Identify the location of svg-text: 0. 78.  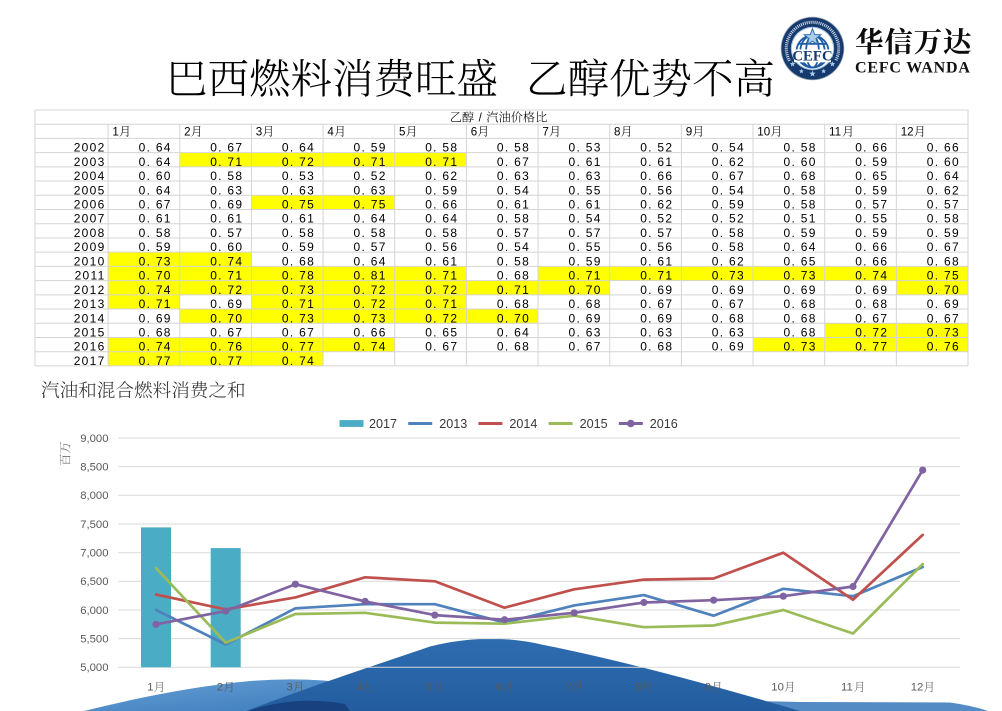
(298, 276).